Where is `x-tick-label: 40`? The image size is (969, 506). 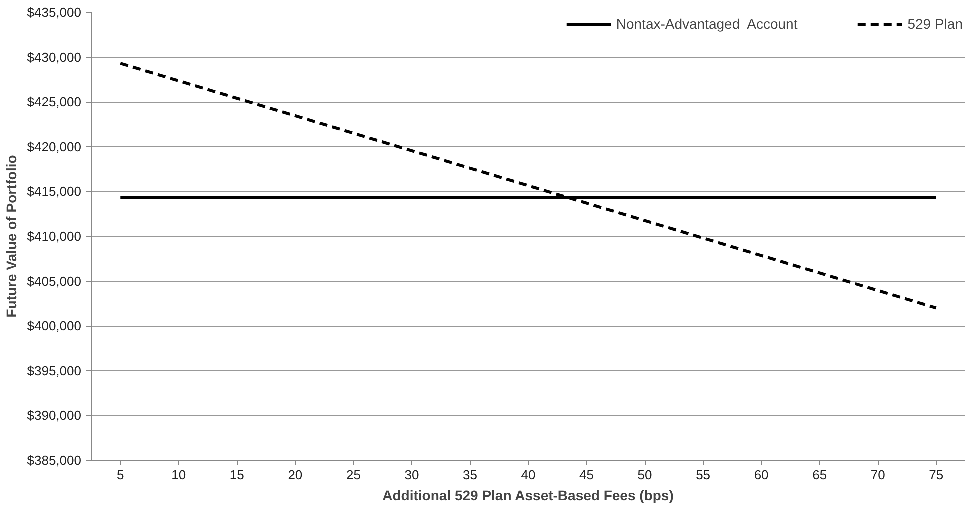 x-tick-label: 40 is located at coordinates (528, 475).